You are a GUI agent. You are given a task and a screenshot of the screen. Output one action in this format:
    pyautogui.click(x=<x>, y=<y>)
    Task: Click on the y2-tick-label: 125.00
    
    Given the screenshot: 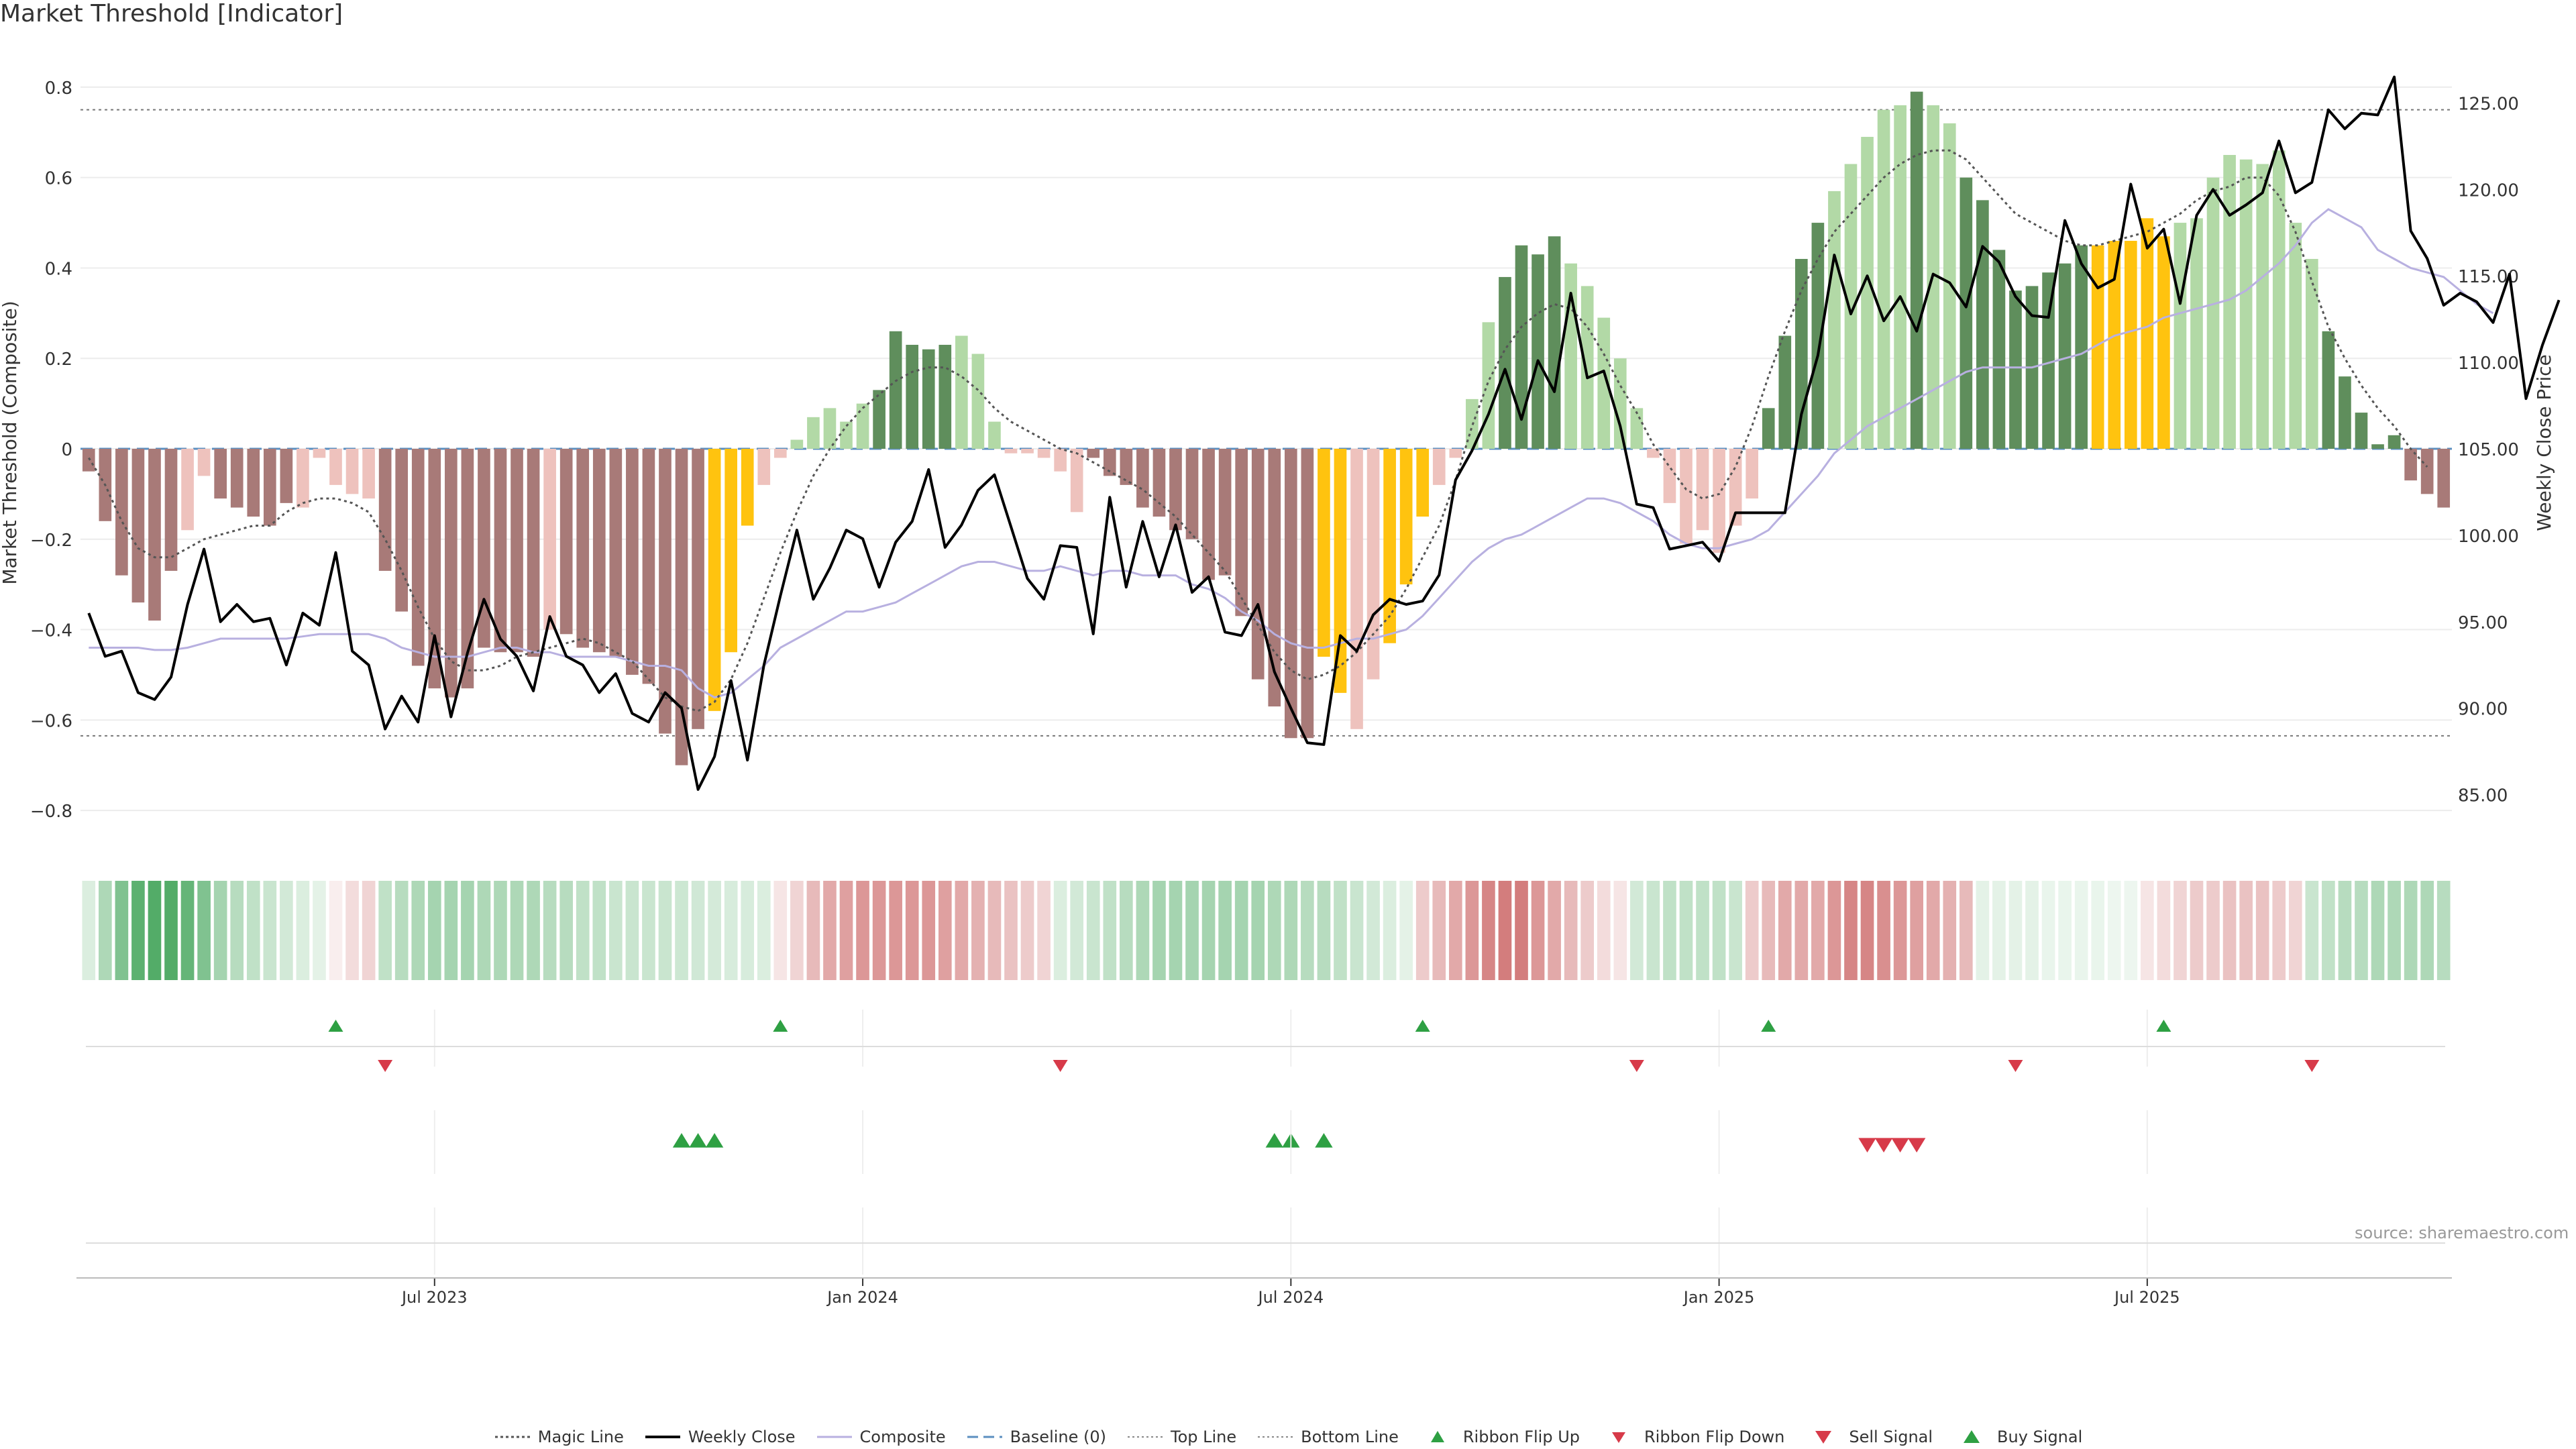 What is the action you would take?
    pyautogui.click(x=2488, y=104)
    